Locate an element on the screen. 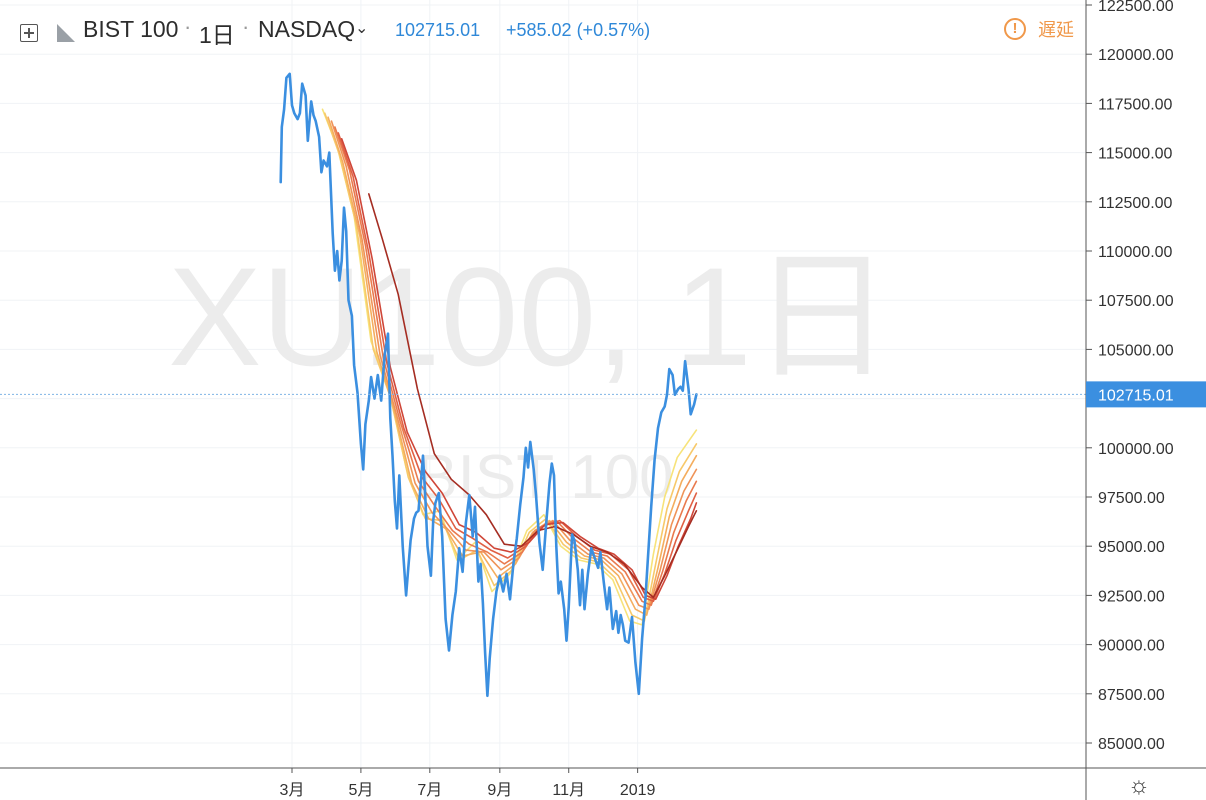 Image resolution: width=1206 pixels, height=800 pixels. y-tick-label: 117500.00 is located at coordinates (1135, 104).